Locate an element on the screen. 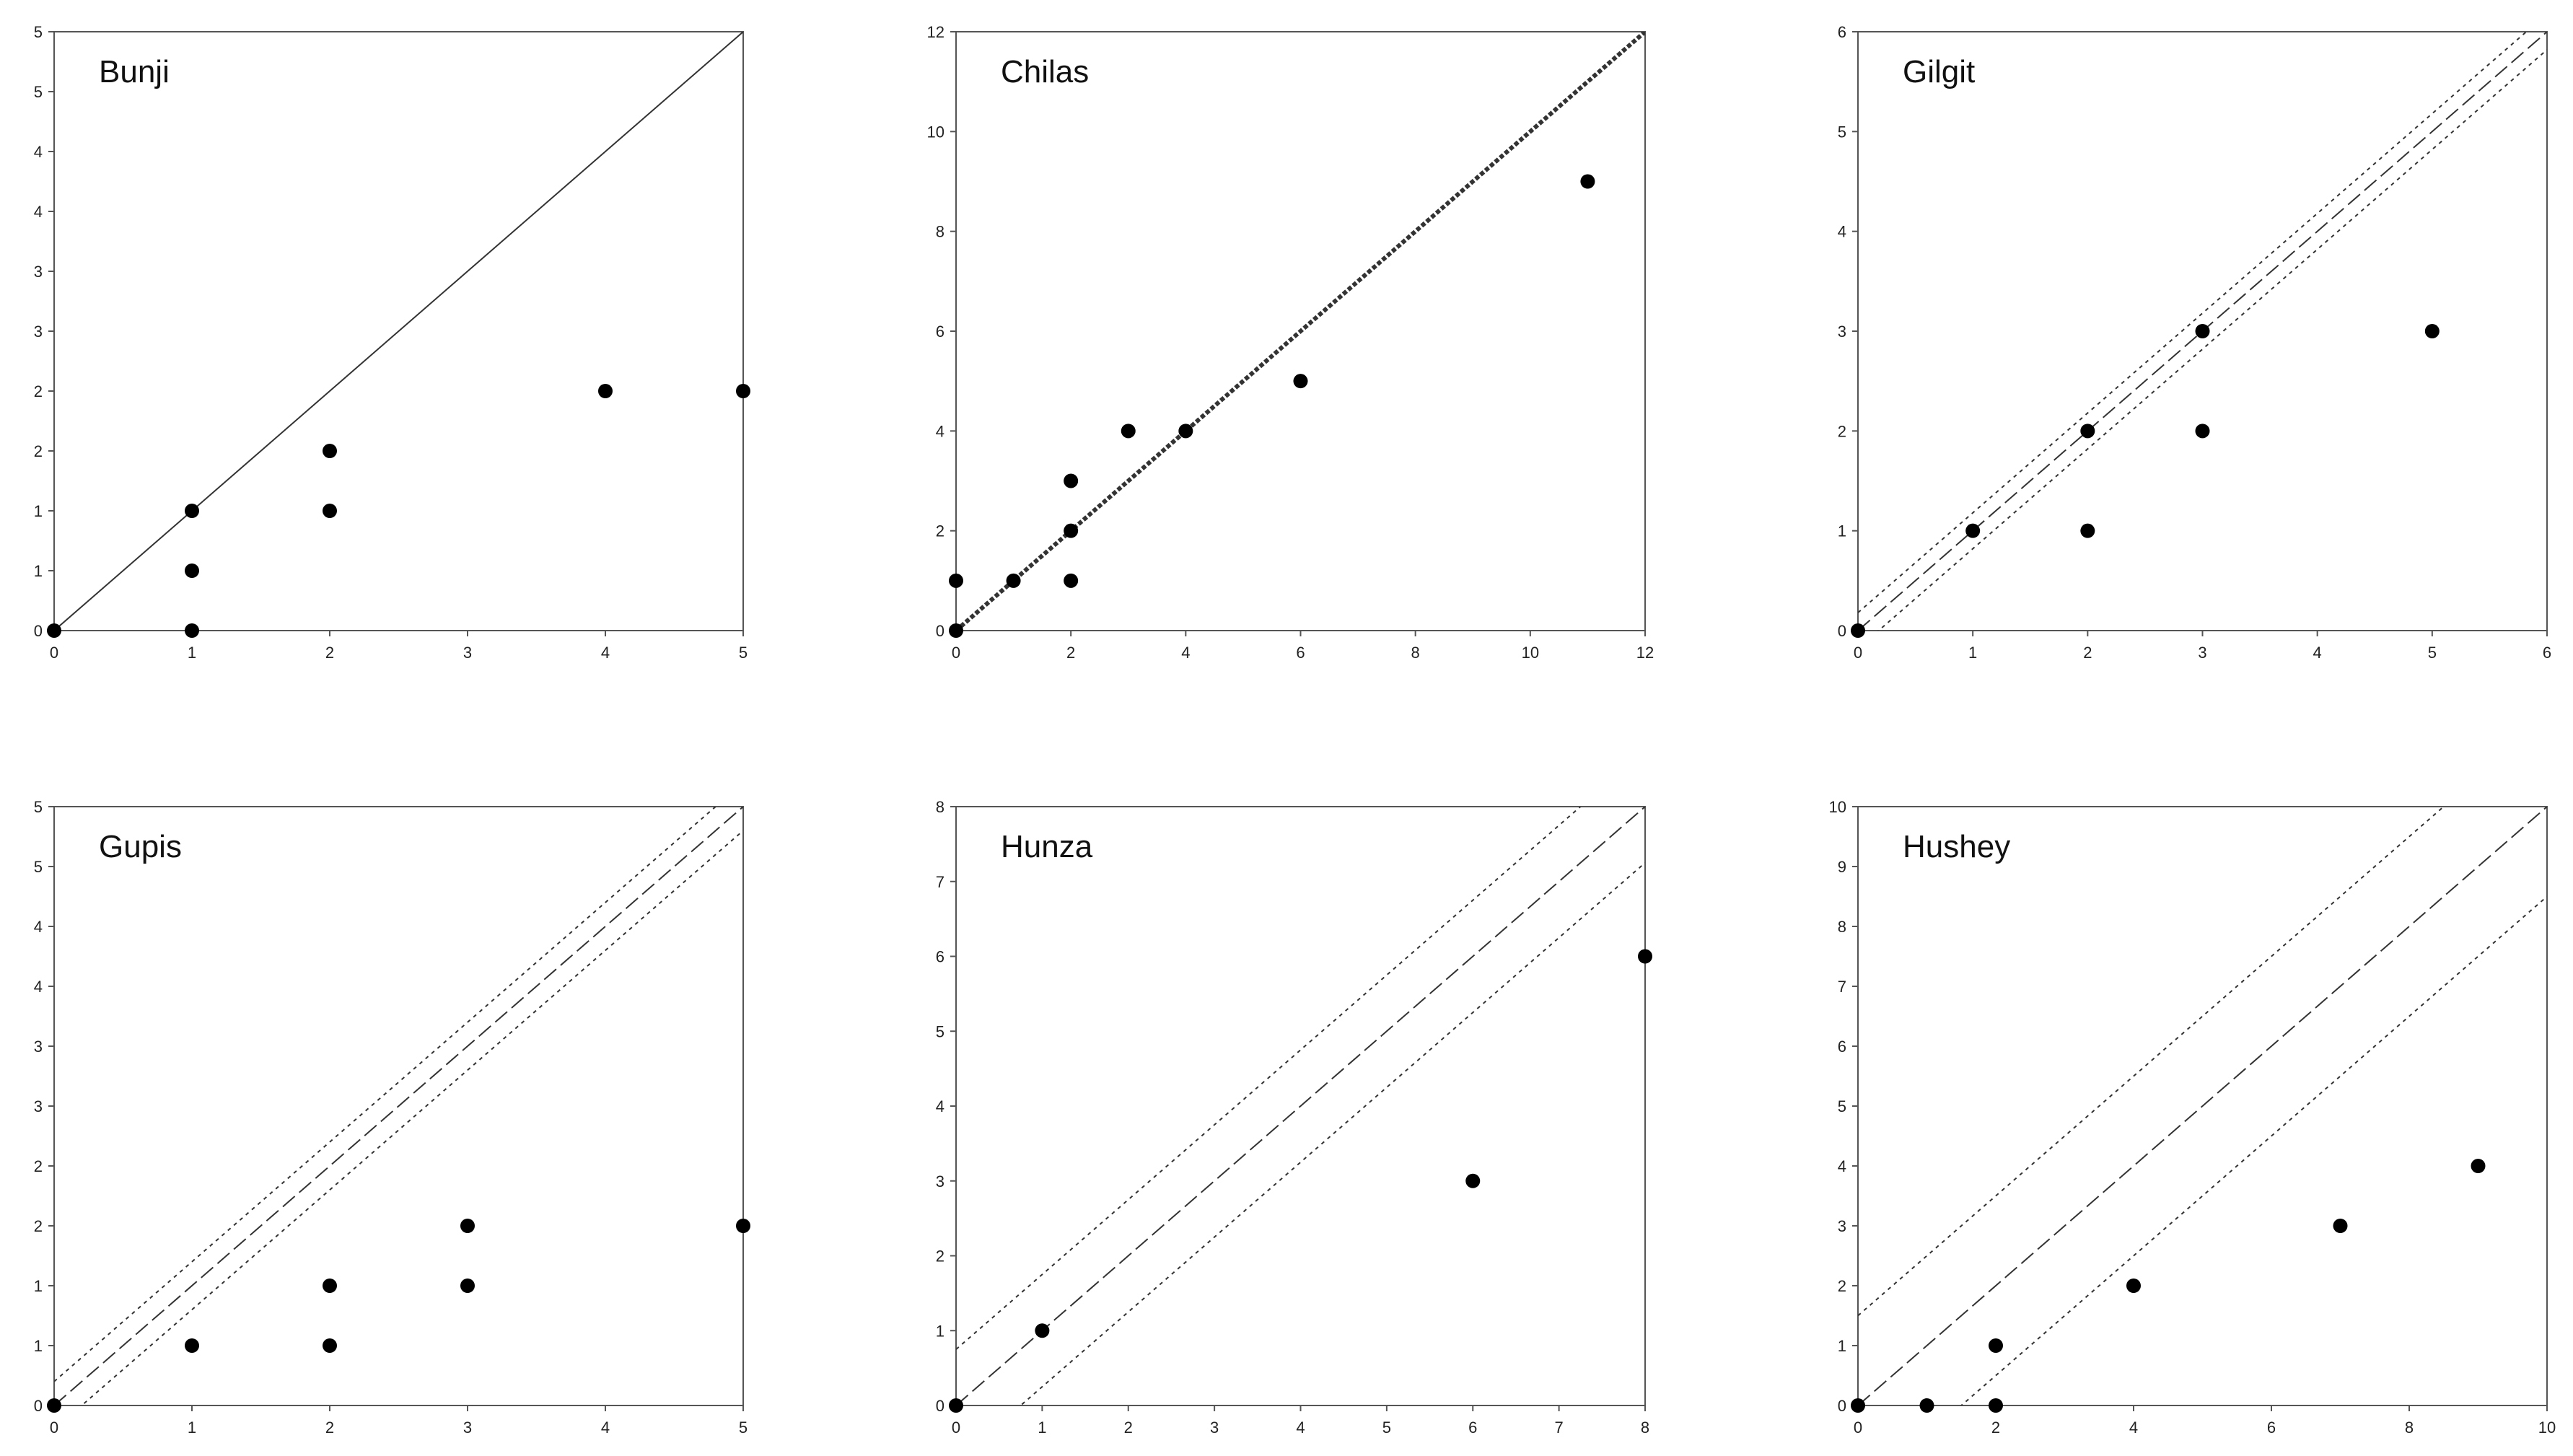 This screenshot has height=1456, width=2573. chart-svg: 0 2 4 6 8 10 12 0 2 4 6 8 10 12 Chilas is located at coordinates (1290, 342).